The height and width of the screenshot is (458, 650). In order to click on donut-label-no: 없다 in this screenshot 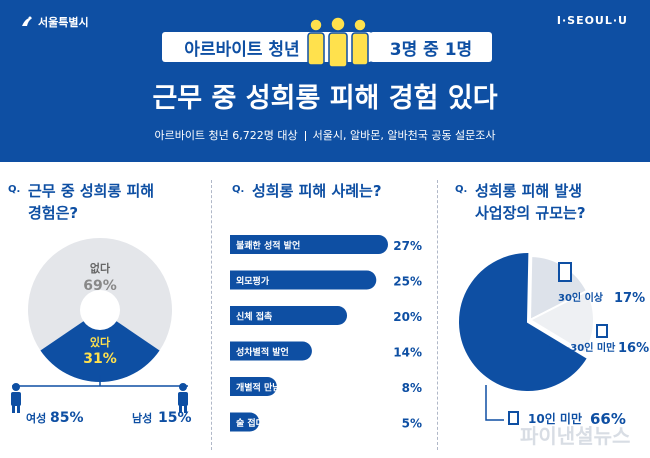, I will do `click(100, 268)`.